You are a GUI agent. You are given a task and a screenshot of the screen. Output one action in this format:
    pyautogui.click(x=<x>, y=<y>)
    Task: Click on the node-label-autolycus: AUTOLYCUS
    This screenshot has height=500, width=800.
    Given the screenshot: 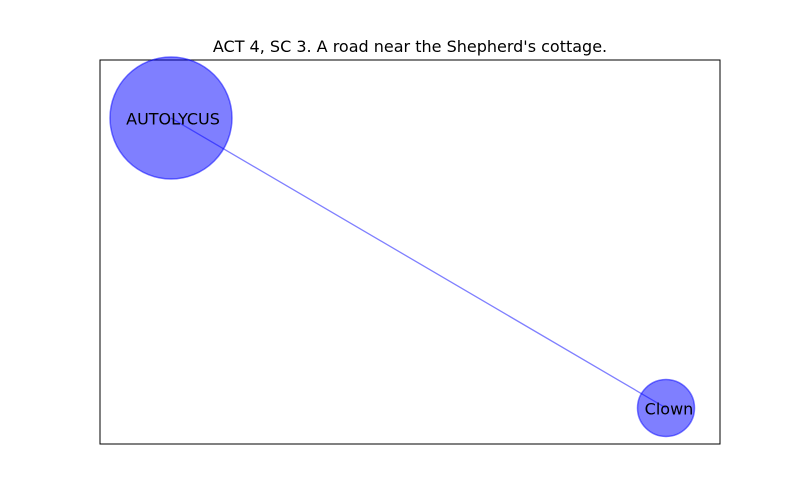 What is the action you would take?
    pyautogui.click(x=173, y=119)
    